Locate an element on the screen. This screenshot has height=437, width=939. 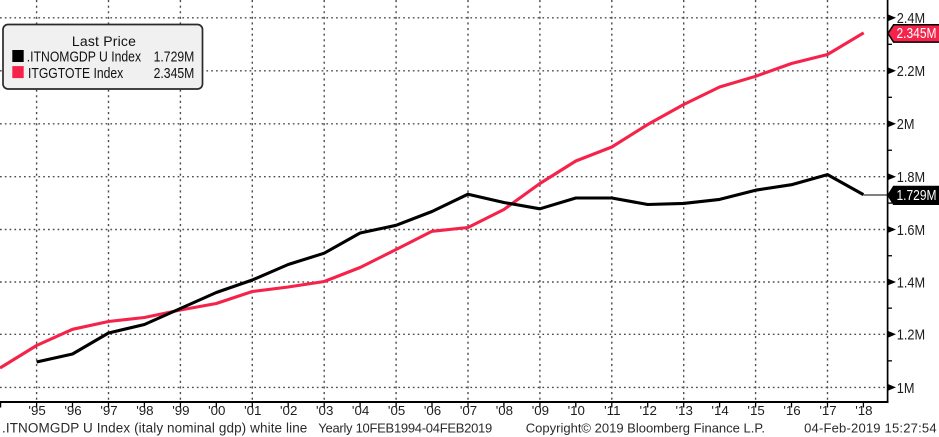
svg-text: '99 is located at coordinates (180, 410).